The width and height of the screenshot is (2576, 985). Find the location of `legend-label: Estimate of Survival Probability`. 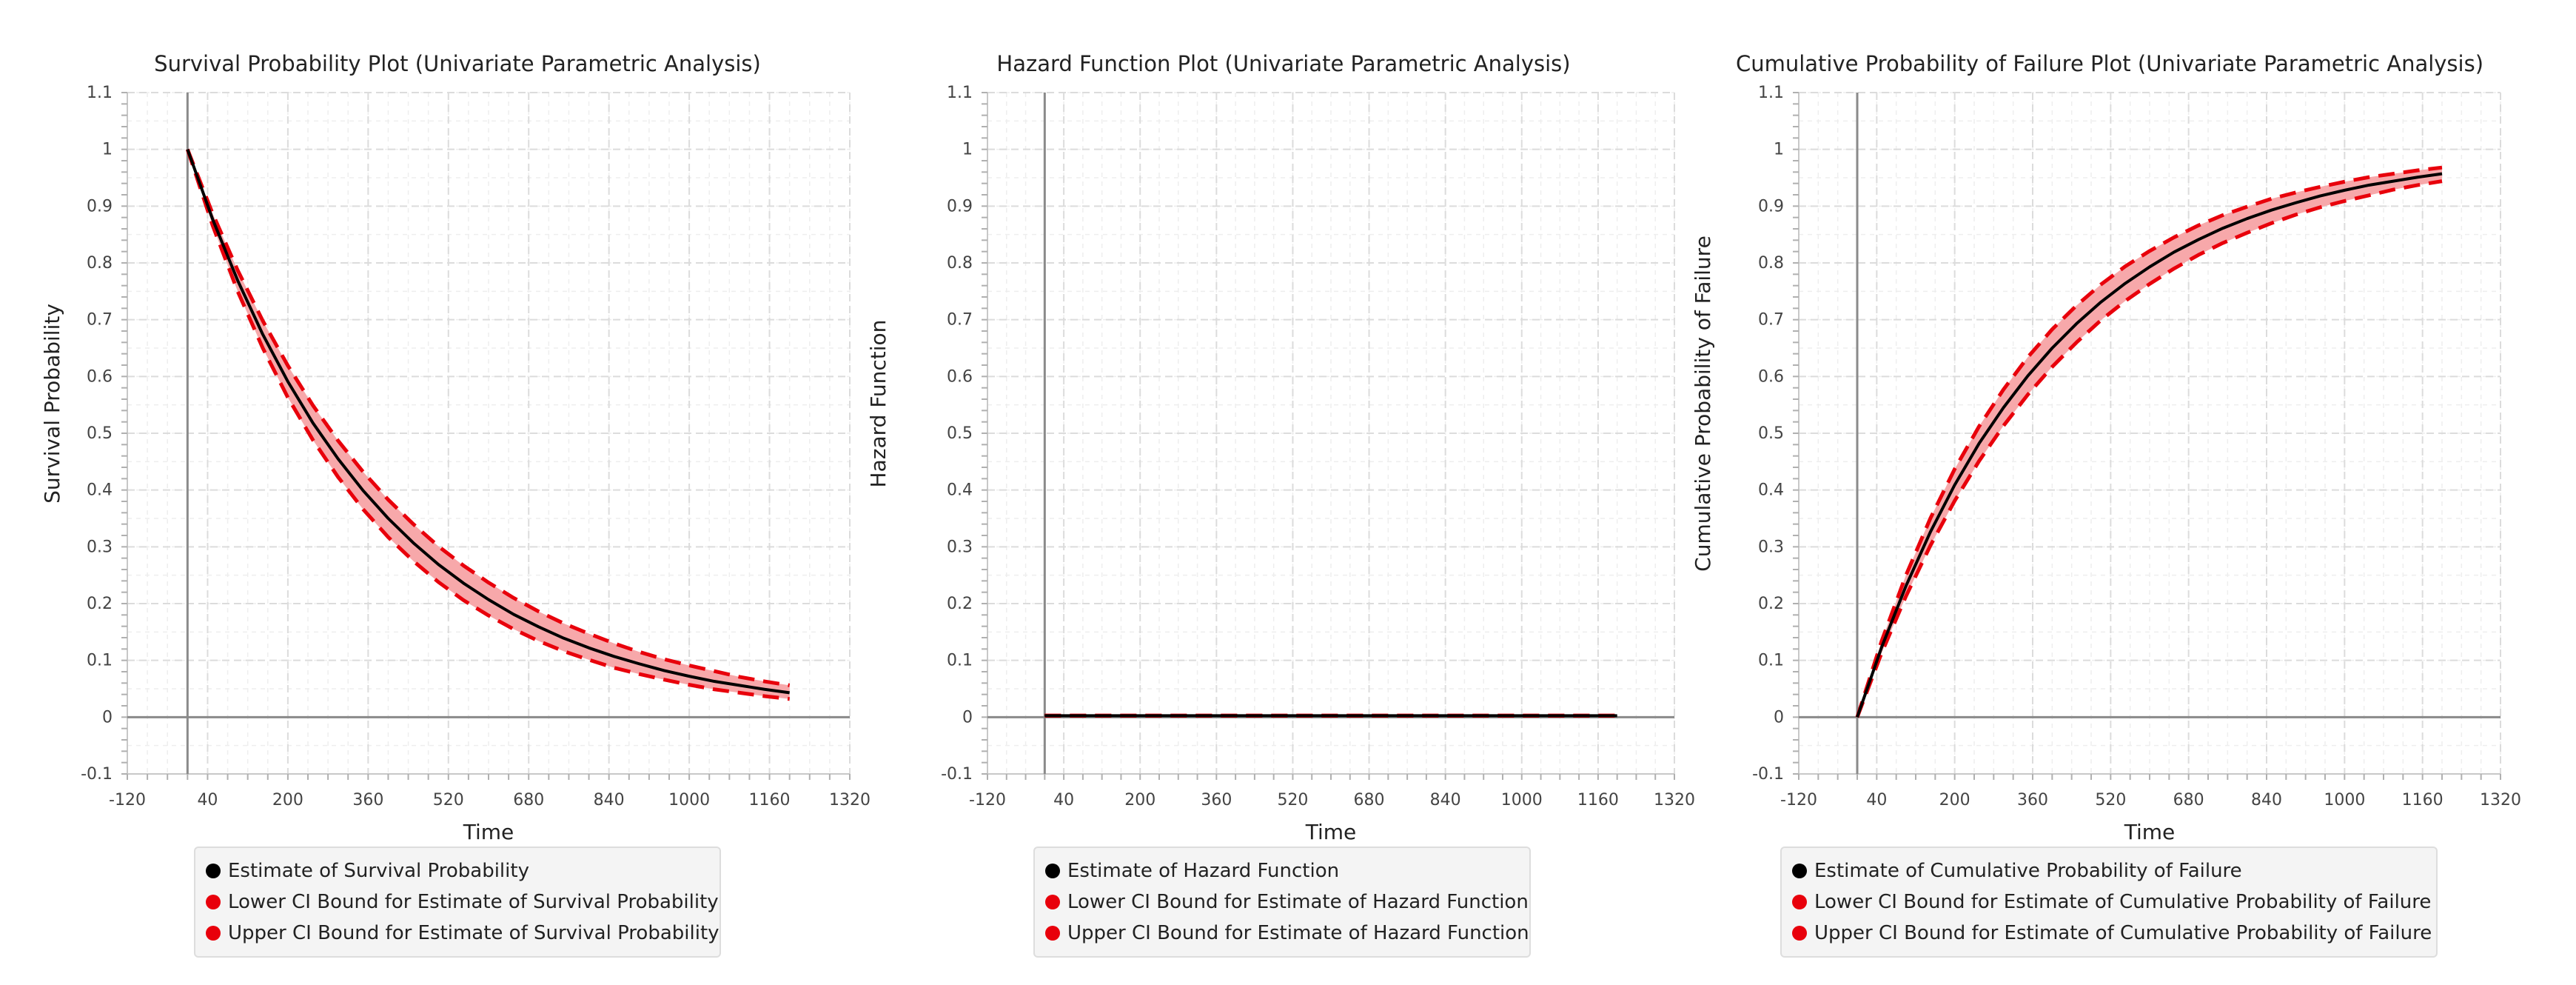

legend-label: Estimate of Survival Probability is located at coordinates (378, 871).